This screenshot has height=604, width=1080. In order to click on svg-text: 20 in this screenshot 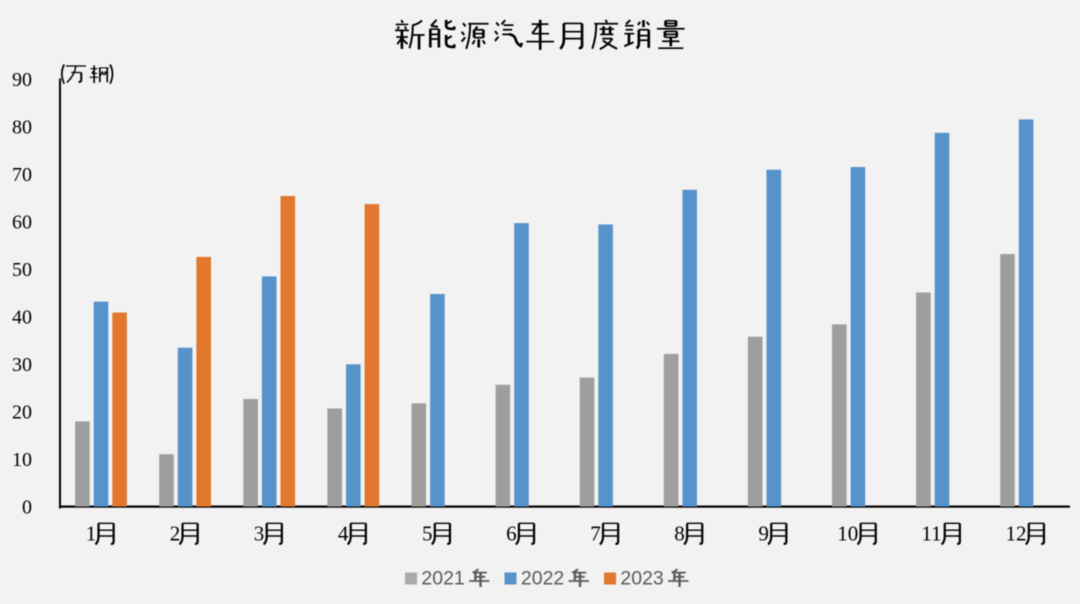, I will do `click(22, 413)`.